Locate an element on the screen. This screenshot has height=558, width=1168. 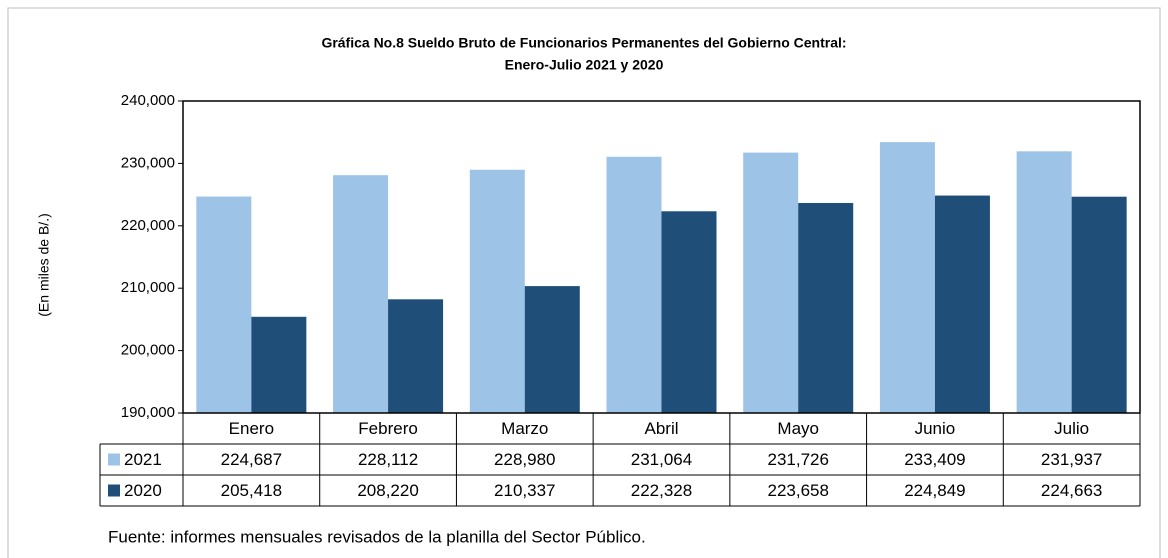
x-tick-label: Febrero is located at coordinates (388, 428).